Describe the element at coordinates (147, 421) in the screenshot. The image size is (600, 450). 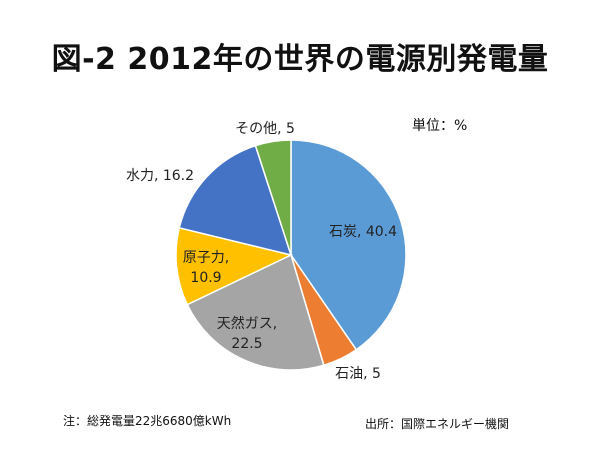
I see `total-generation-note: 注：総発電量22兆6680億kWh` at that location.